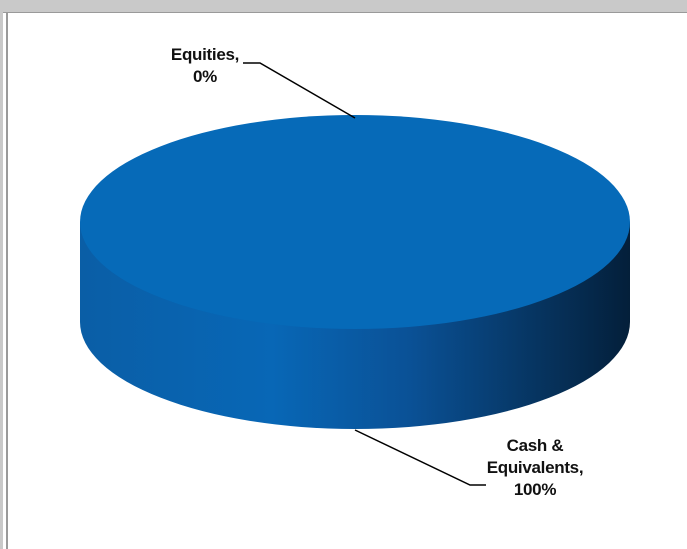 This screenshot has width=687, height=549. What do you see at coordinates (299, 90) in the screenshot?
I see `leader-line-equities` at bounding box center [299, 90].